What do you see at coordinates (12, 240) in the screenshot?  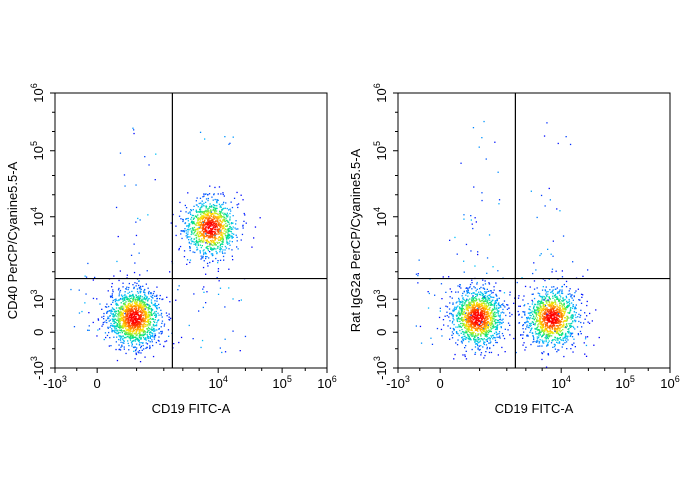 I see `y-axis-title: CD40 PerCP/Cyanine5.5-A` at bounding box center [12, 240].